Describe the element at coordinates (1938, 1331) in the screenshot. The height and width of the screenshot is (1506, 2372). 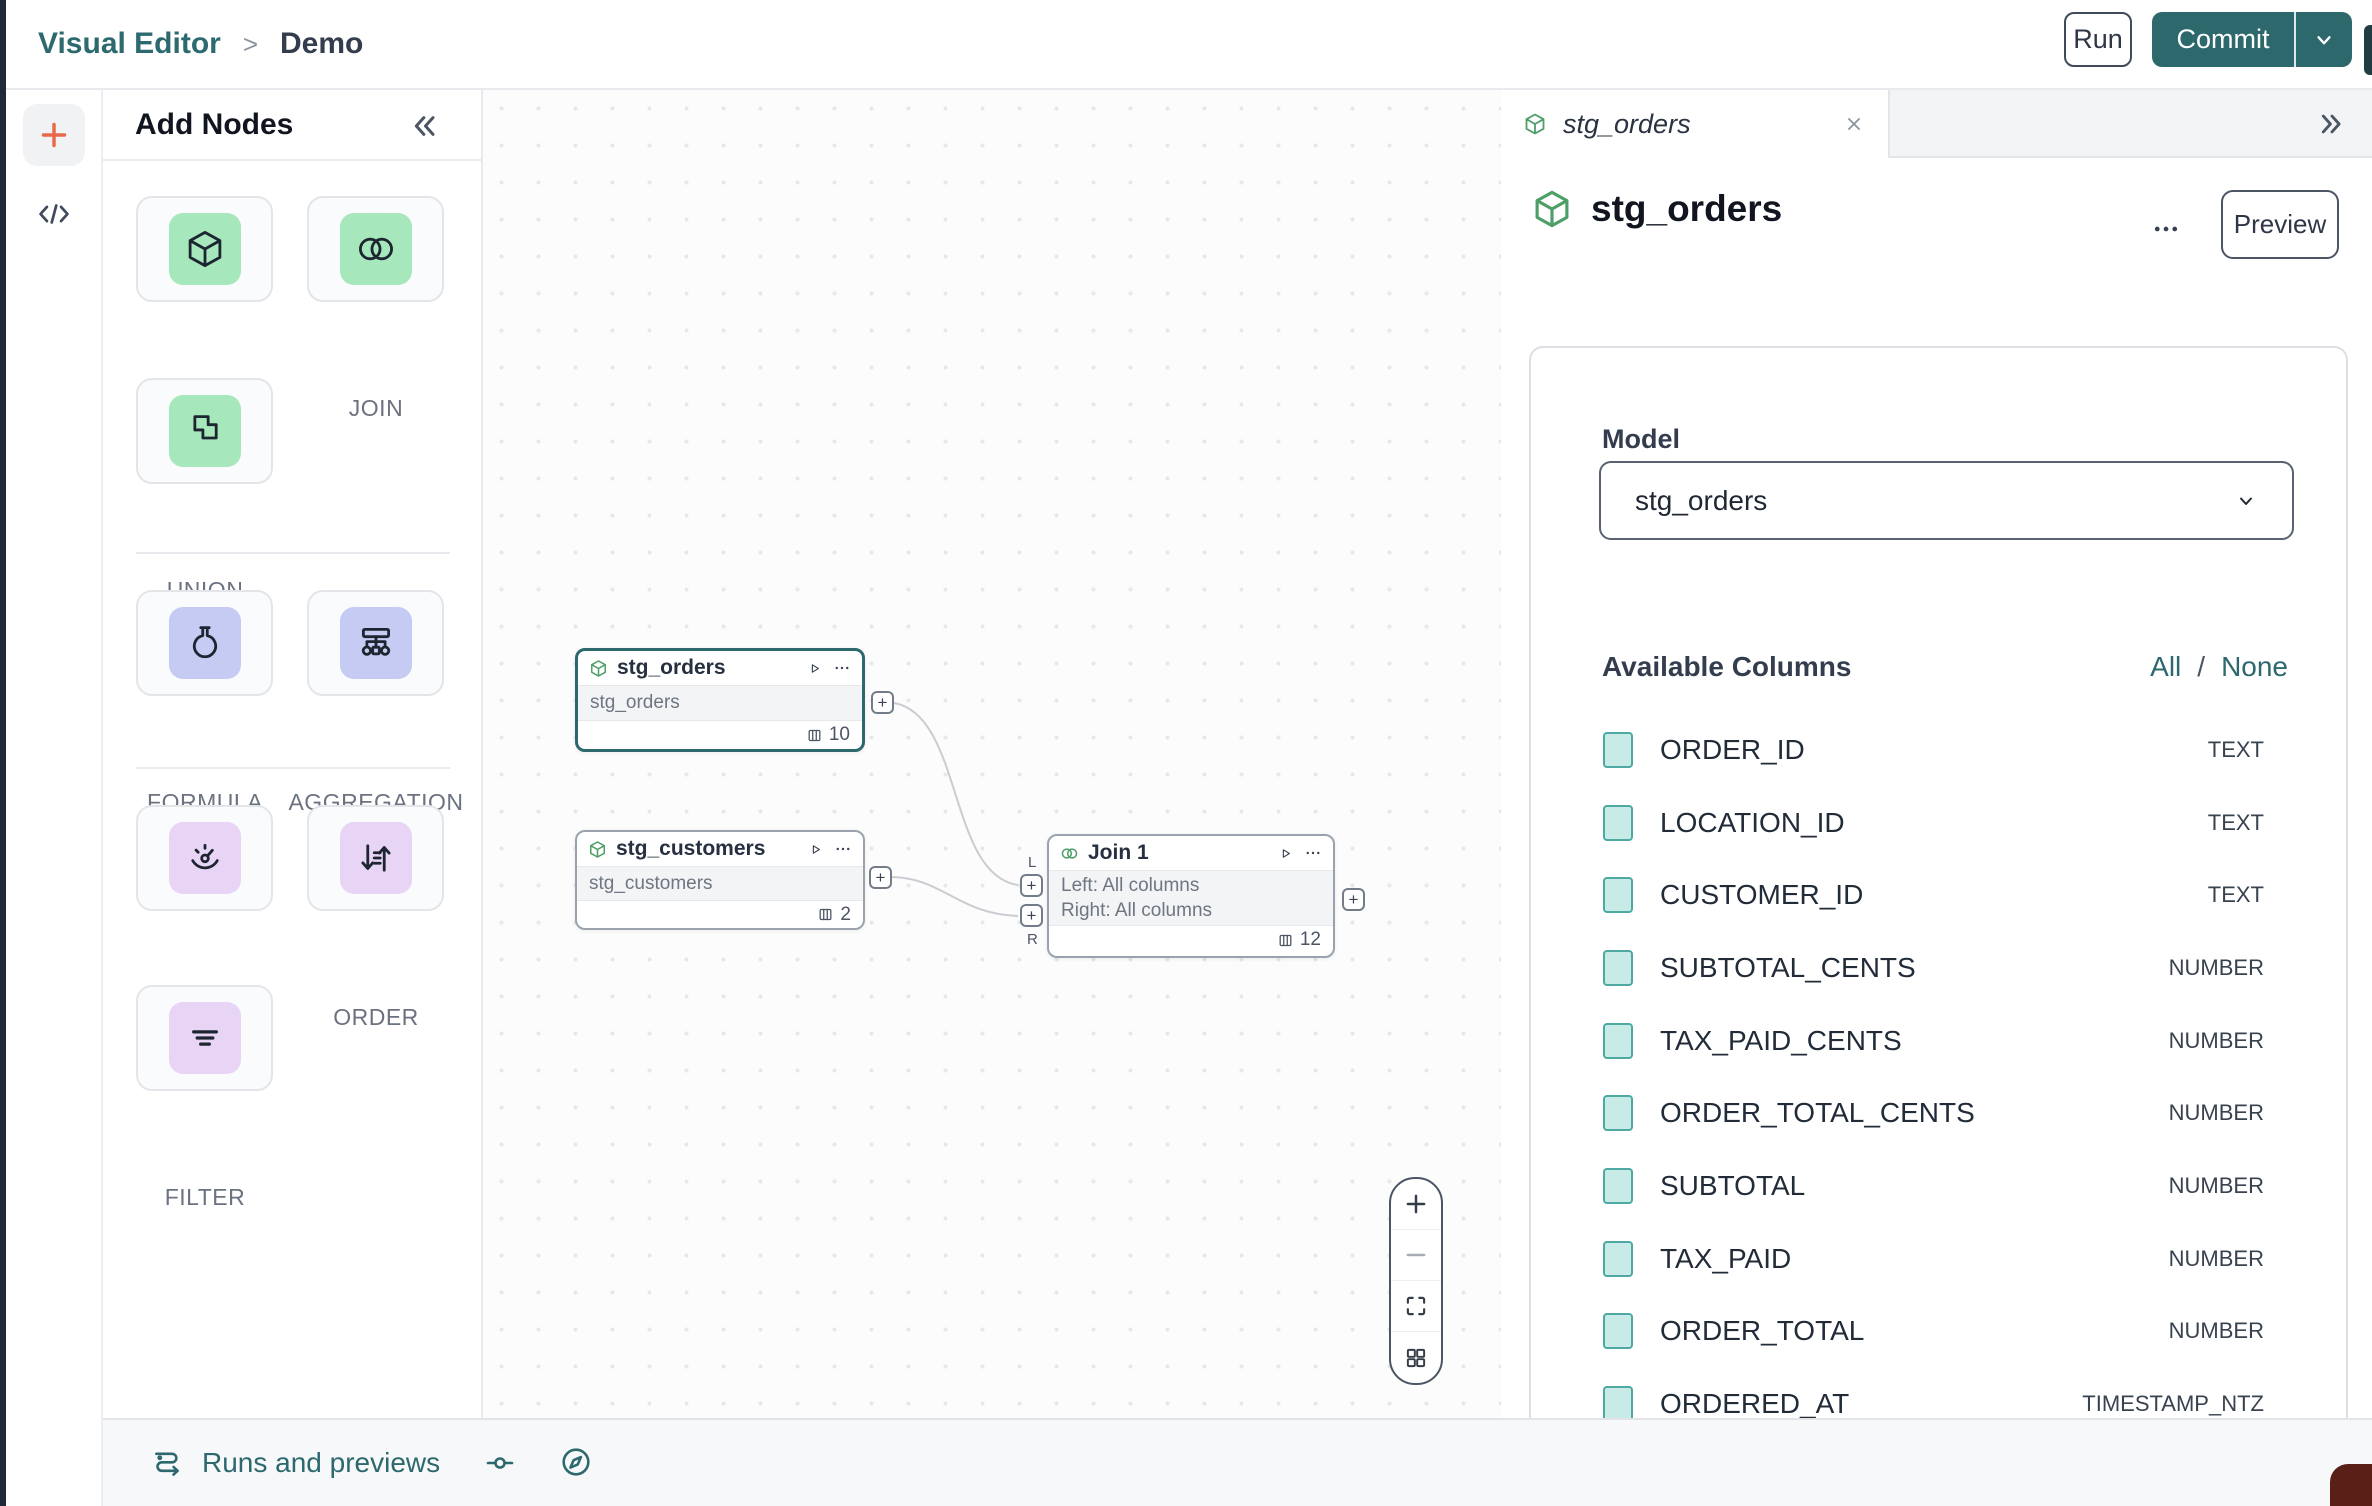
I see `column-row: ORDER_TOTAL NUMBER` at that location.